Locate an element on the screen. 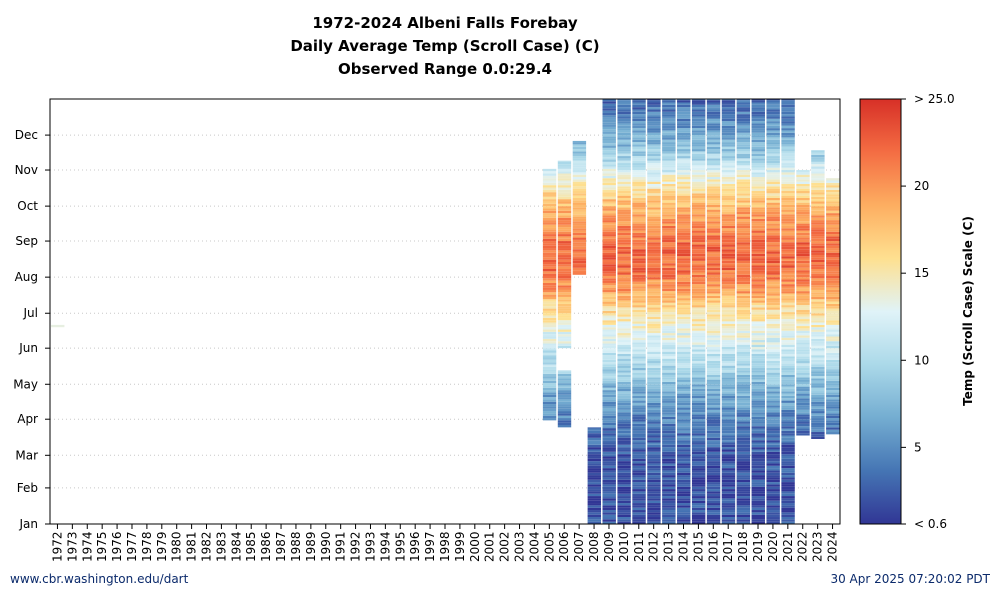 The width and height of the screenshot is (1000, 600). footer-source-url: www.cbr.washington.edu/dart is located at coordinates (99, 579).